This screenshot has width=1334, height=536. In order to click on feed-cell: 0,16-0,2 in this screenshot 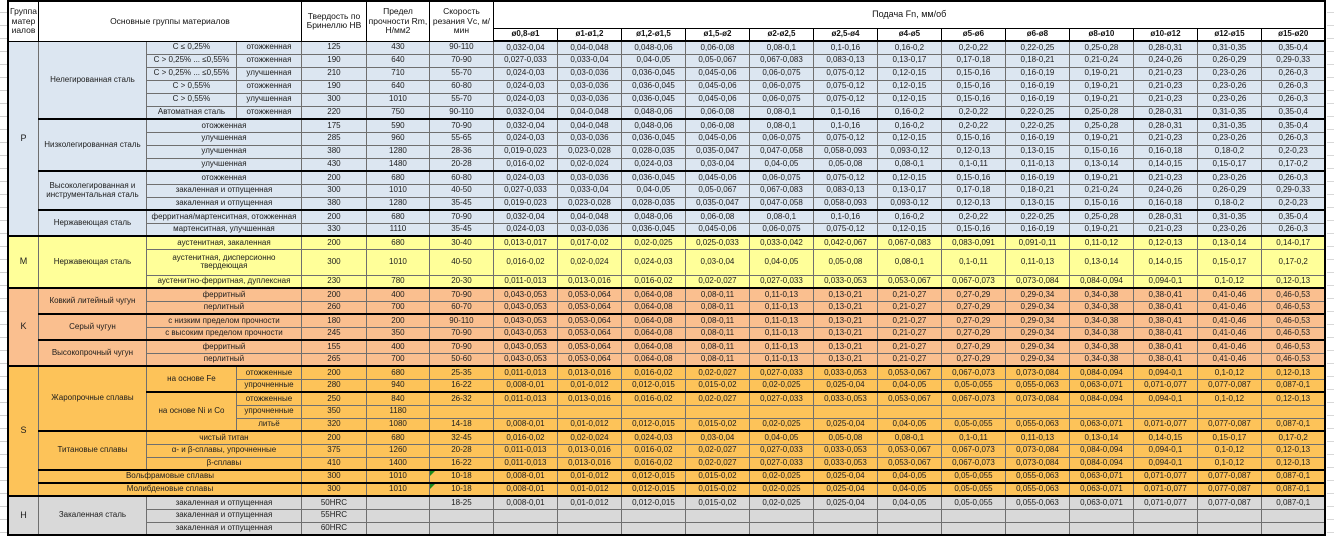, I will do `click(909, 47)`.